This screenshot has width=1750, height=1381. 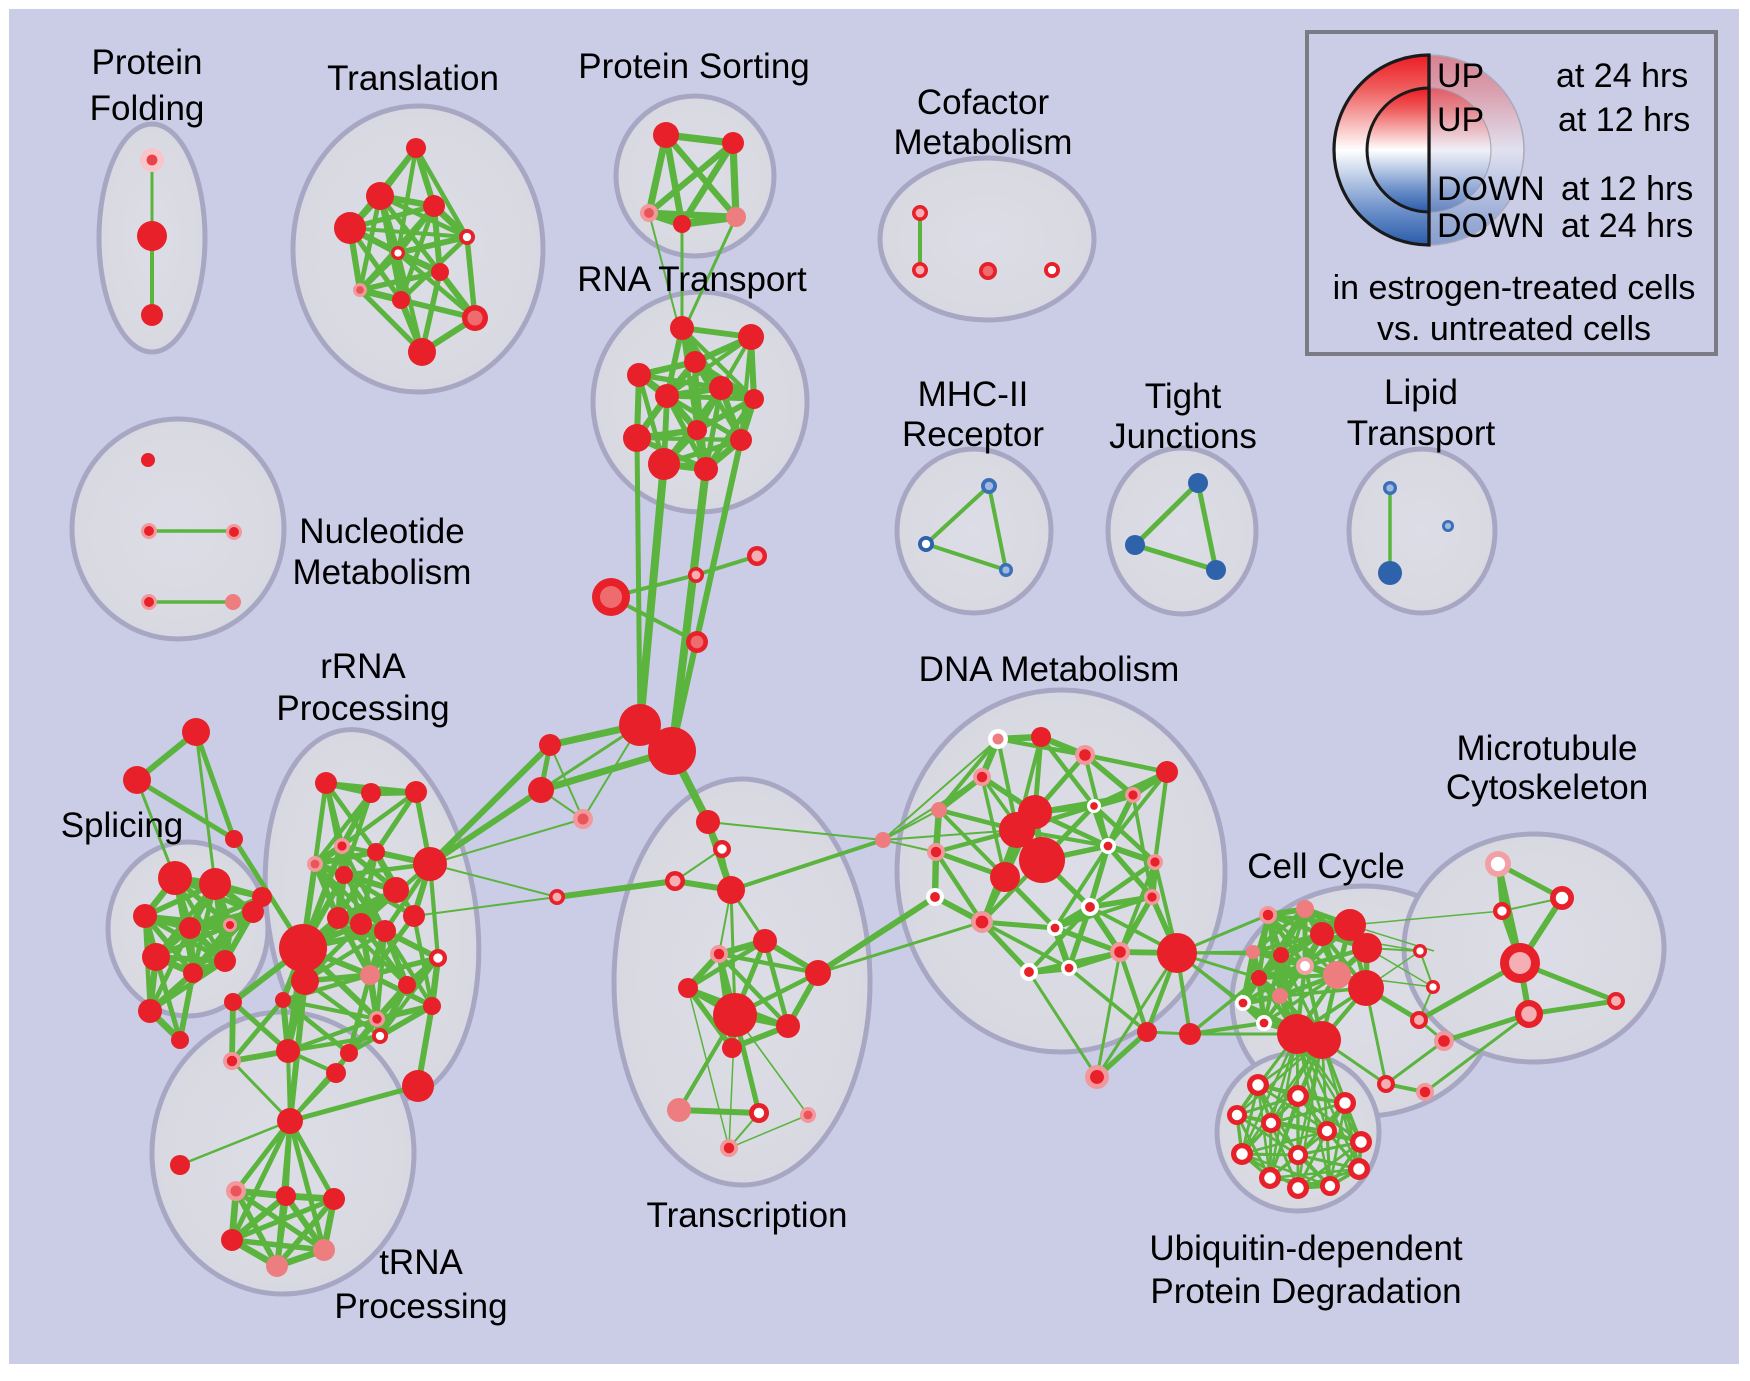 What do you see at coordinates (747, 1215) in the screenshot?
I see `svg-text: Transcription` at bounding box center [747, 1215].